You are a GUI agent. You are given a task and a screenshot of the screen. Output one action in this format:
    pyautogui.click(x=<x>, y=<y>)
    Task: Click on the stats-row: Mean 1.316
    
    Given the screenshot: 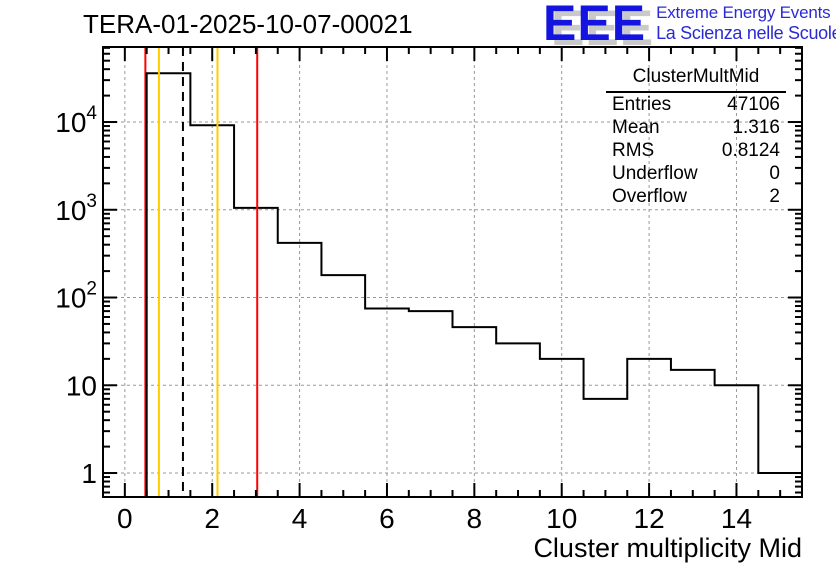 What is the action you would take?
    pyautogui.click(x=696, y=127)
    